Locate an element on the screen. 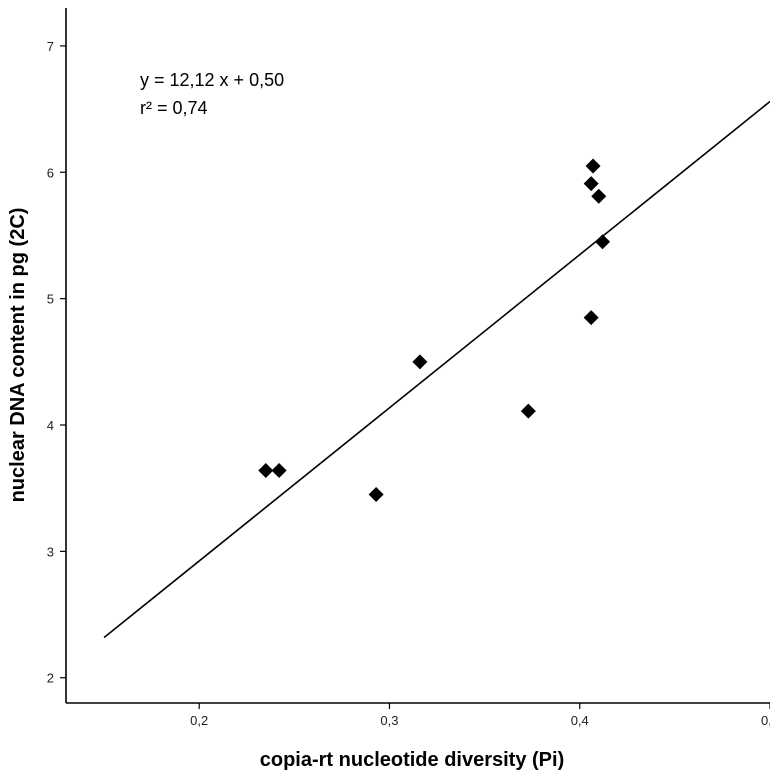 The image size is (770, 775). y-axis-title: nuclear DNA content in pg (2C) is located at coordinates (18, 355).